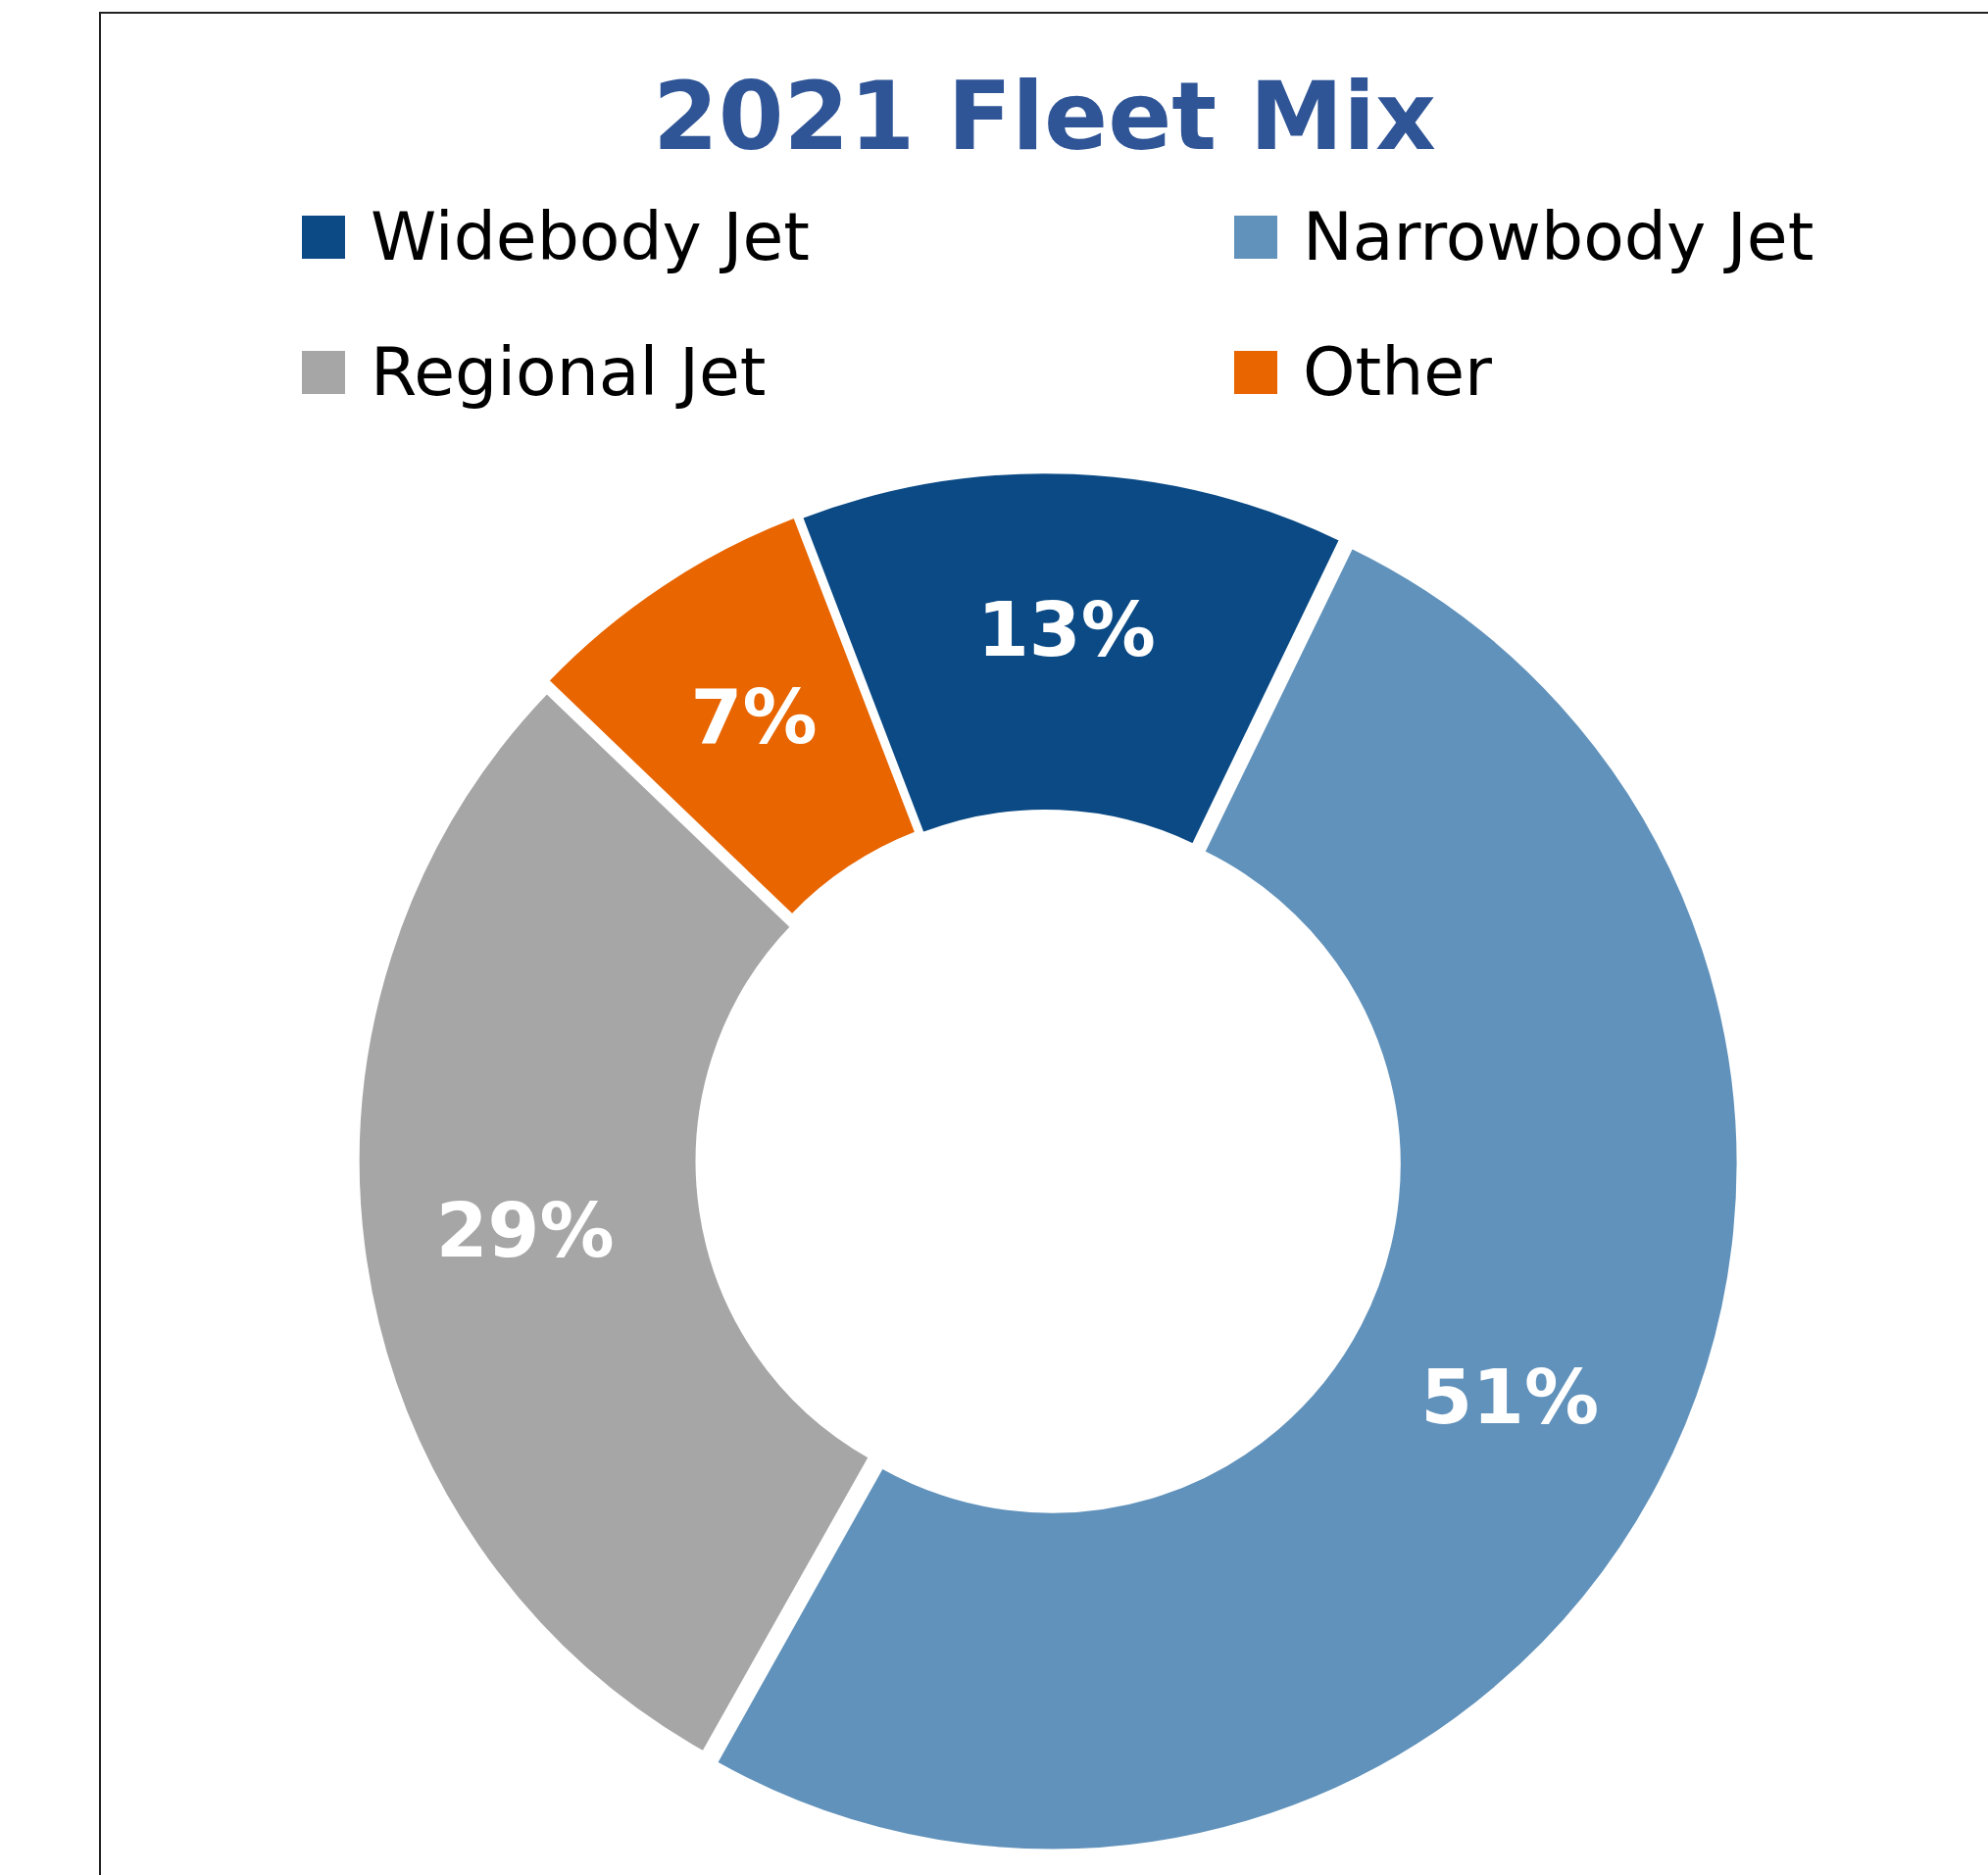 The image size is (1988, 1875). What do you see at coordinates (1510, 1397) in the screenshot?
I see `data-label: 51%` at bounding box center [1510, 1397].